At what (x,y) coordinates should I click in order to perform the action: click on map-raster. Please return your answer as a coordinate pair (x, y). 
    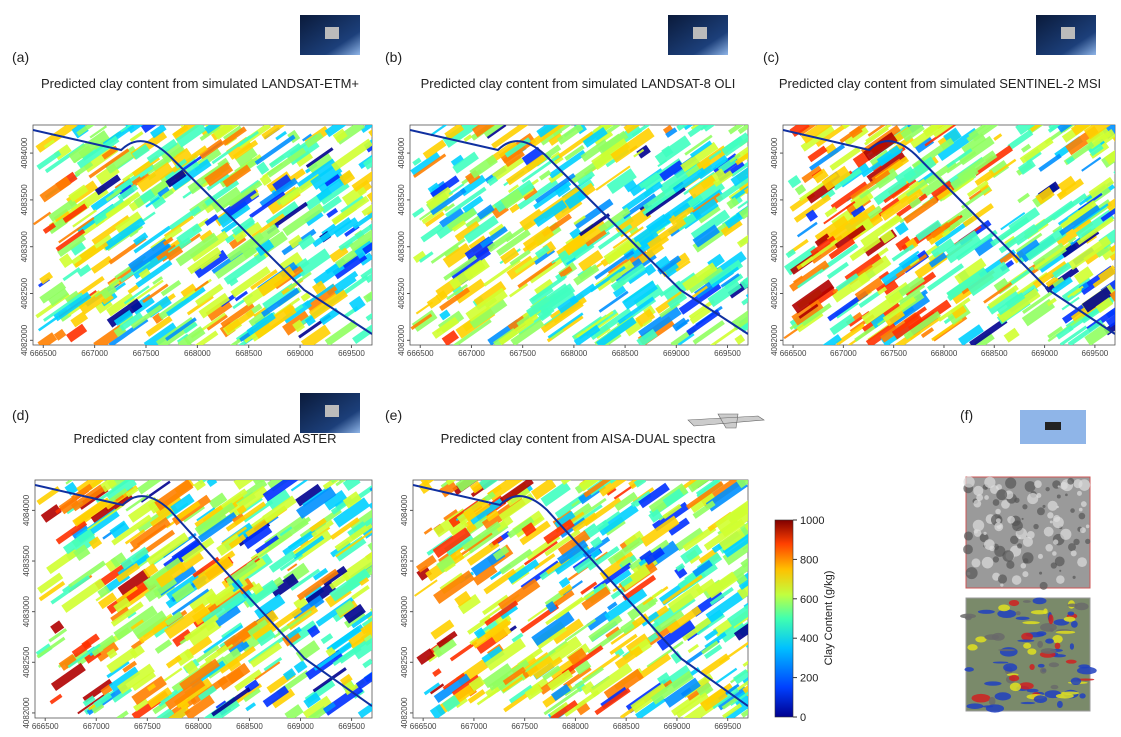
    Looking at the image, I should click on (202, 235).